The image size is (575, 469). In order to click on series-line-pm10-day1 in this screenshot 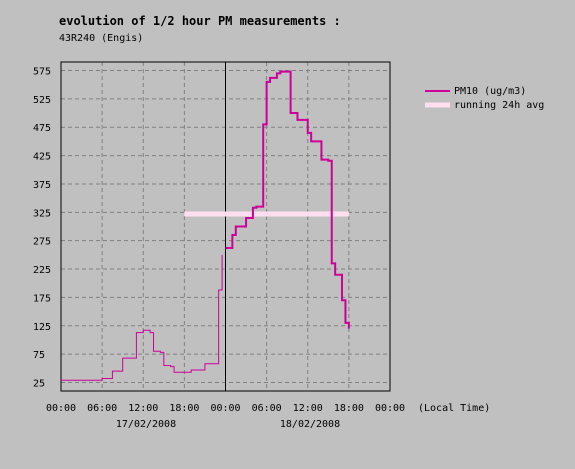, I will do `click(142, 317)`.